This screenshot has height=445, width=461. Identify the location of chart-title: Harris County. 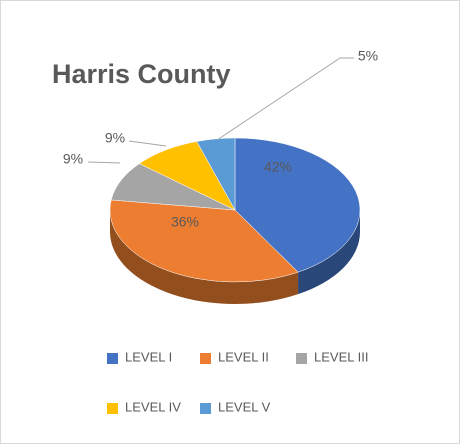
(141, 74).